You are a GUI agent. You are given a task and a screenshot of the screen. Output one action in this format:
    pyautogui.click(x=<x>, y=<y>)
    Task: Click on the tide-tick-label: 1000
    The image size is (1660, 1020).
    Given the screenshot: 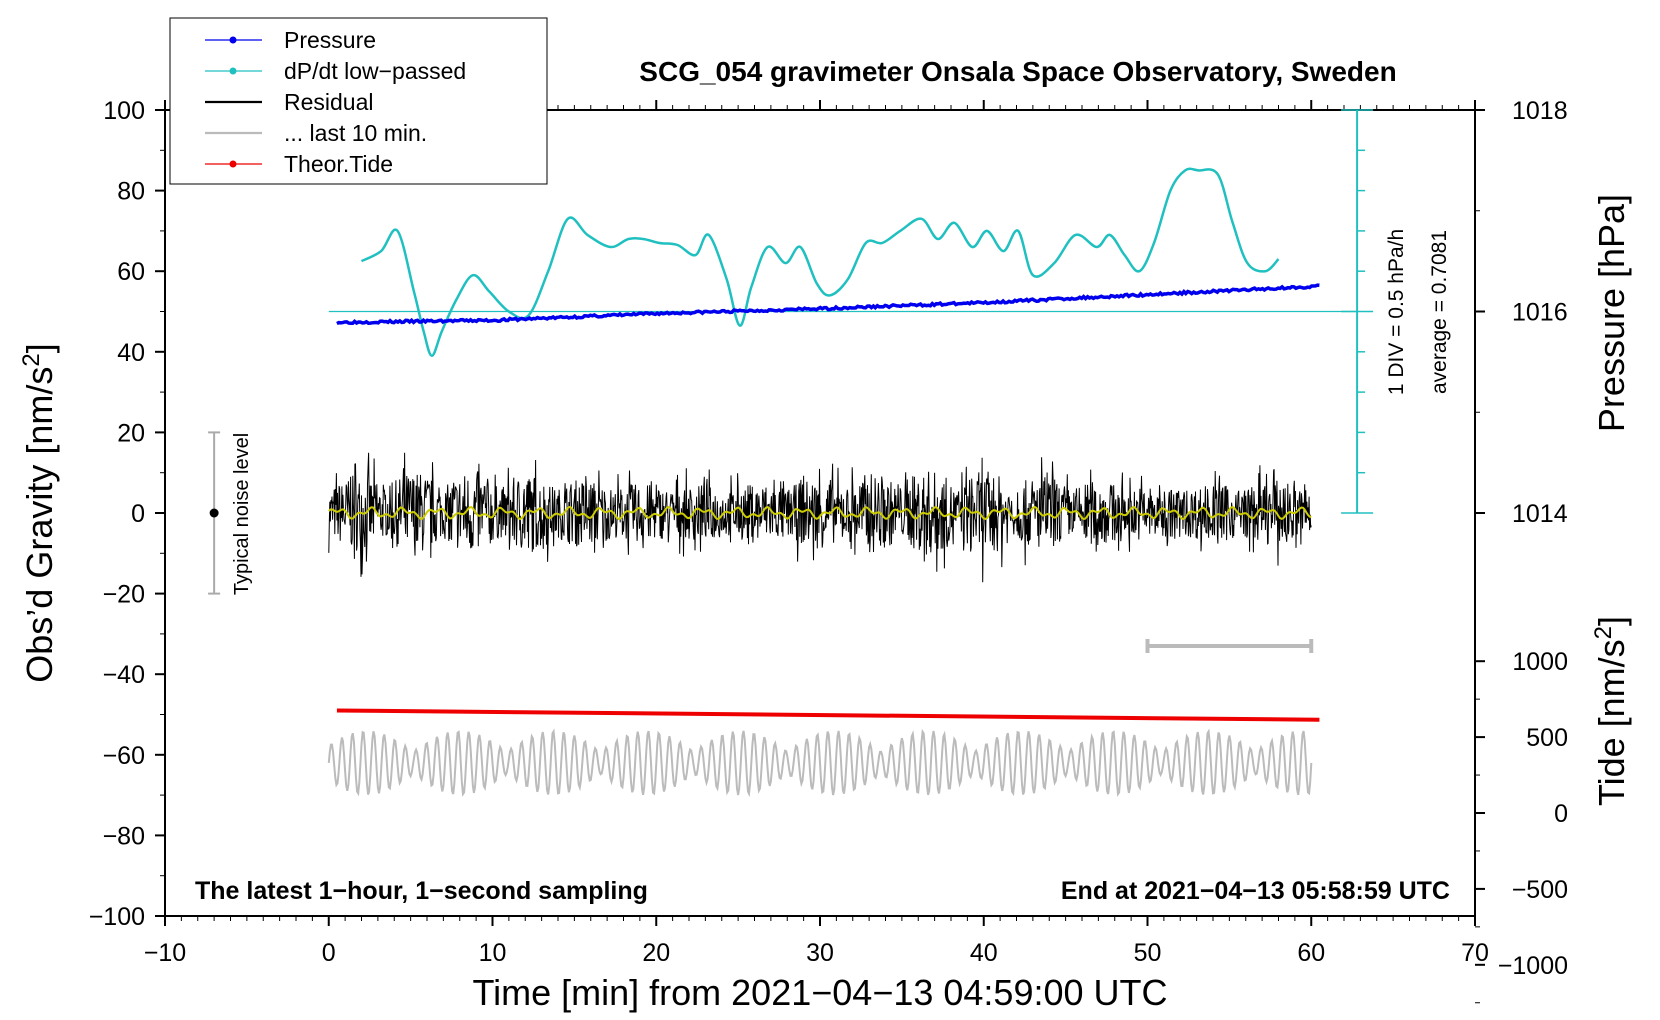 What is the action you would take?
    pyautogui.click(x=1540, y=662)
    